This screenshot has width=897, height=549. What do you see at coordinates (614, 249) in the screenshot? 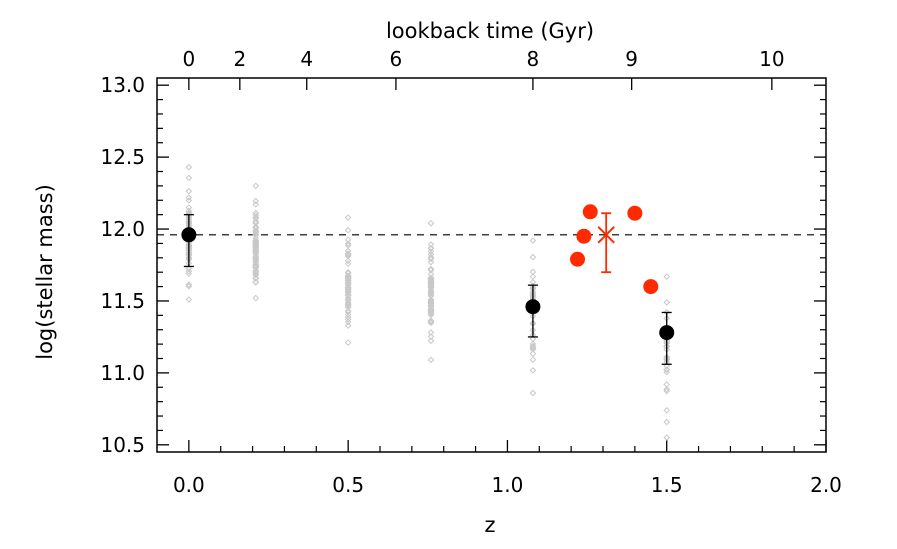
I see `red-points-group` at bounding box center [614, 249].